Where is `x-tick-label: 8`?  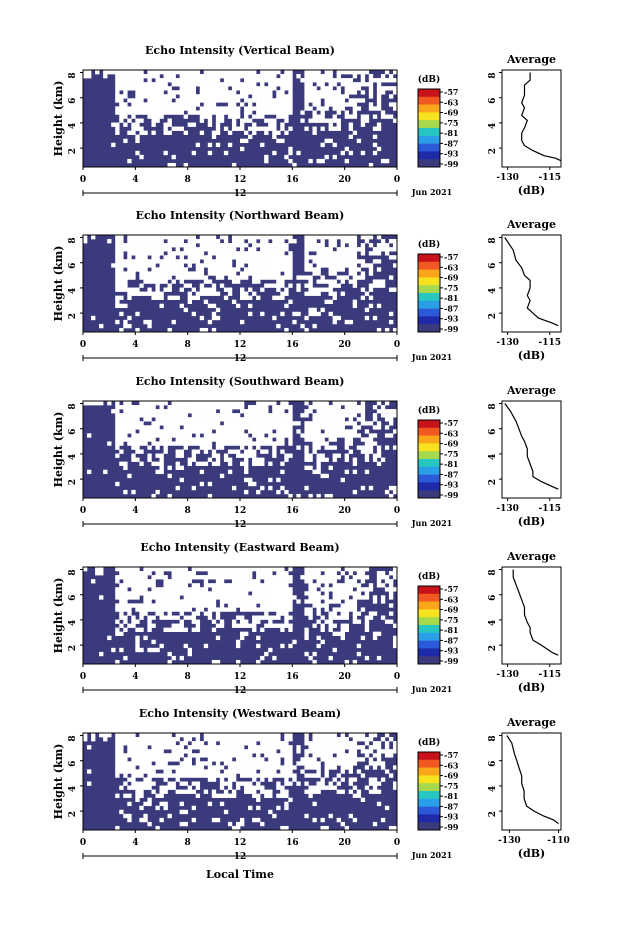 x-tick-label: 8 is located at coordinates (188, 843).